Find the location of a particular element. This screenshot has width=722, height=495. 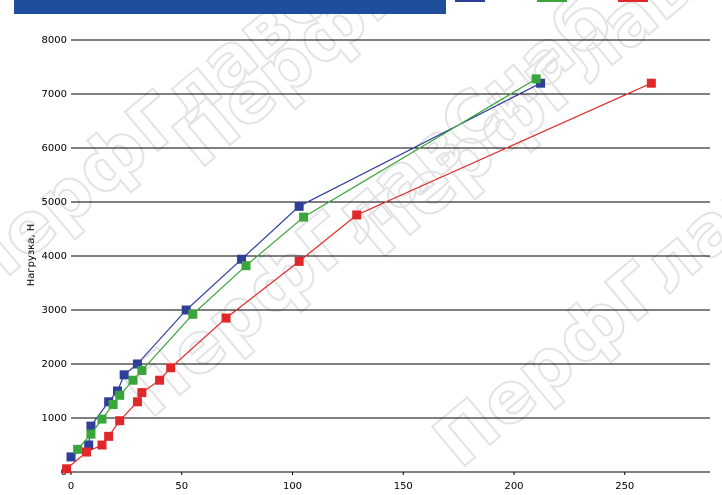

x-tick-label-250: 250 is located at coordinates (624, 486).